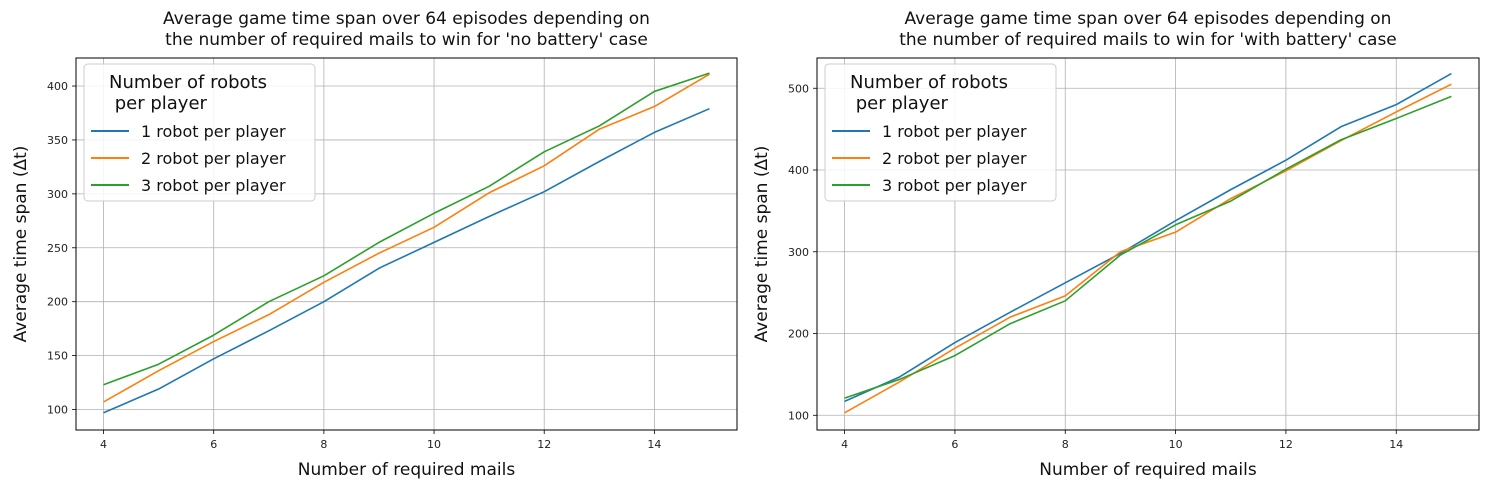 This screenshot has height=489, width=1490. What do you see at coordinates (57, 356) in the screenshot?
I see `y-tick-label: 150` at bounding box center [57, 356].